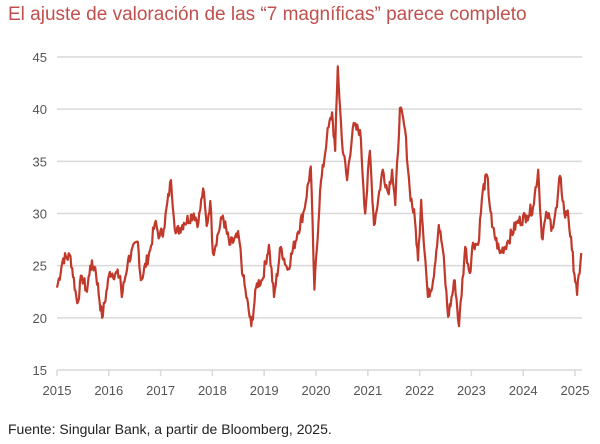 The height and width of the screenshot is (444, 600). Describe the element at coordinates (40, 266) in the screenshot. I see `y-tick-label: 25` at that location.